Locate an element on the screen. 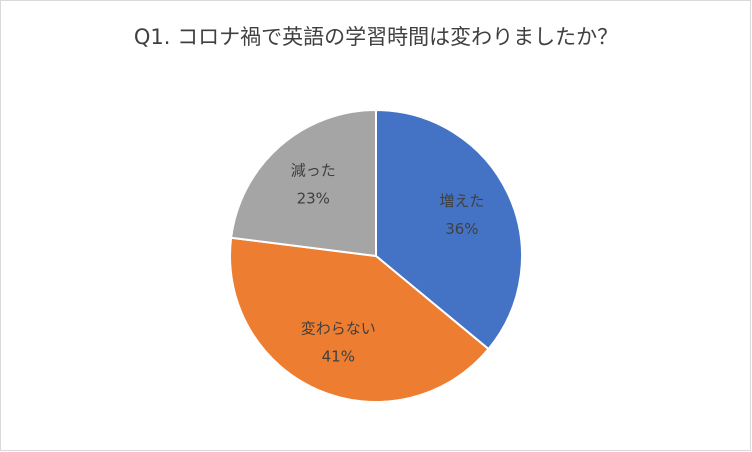  slice-category-label: 増えた is located at coordinates (461, 201).